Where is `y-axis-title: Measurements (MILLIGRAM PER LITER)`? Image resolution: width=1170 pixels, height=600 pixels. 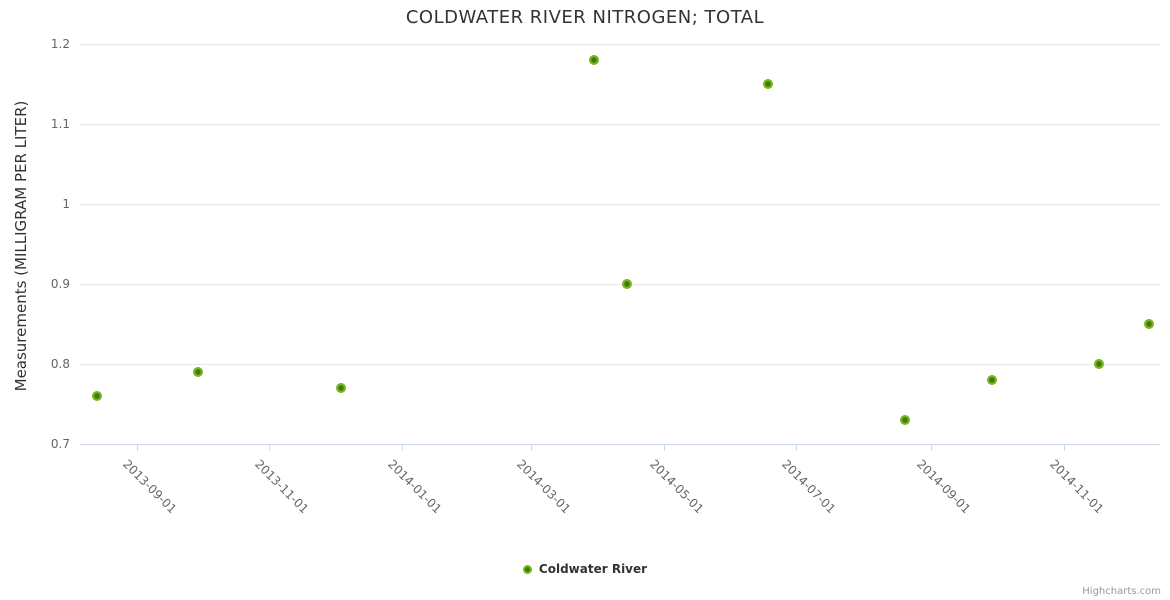 y-axis-title: Measurements (MILLIGRAM PER LITER) is located at coordinates (21, 246).